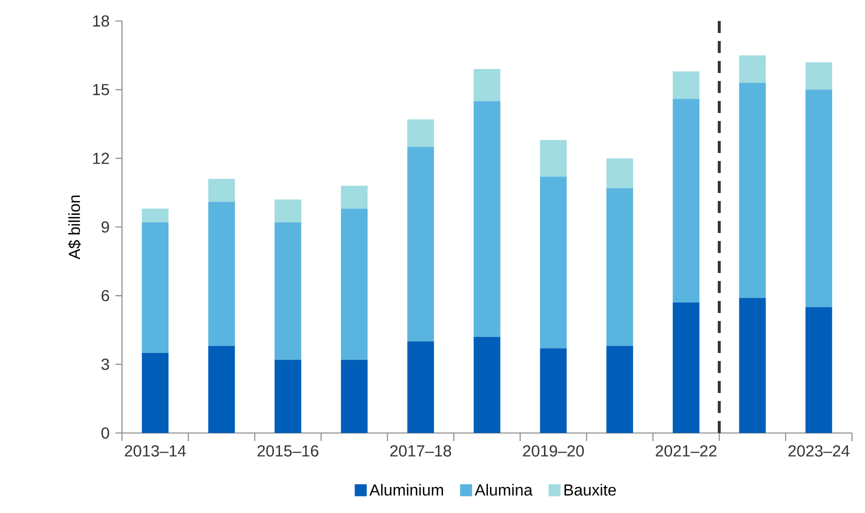  I want to click on legend-label: Aluminium, so click(406, 490).